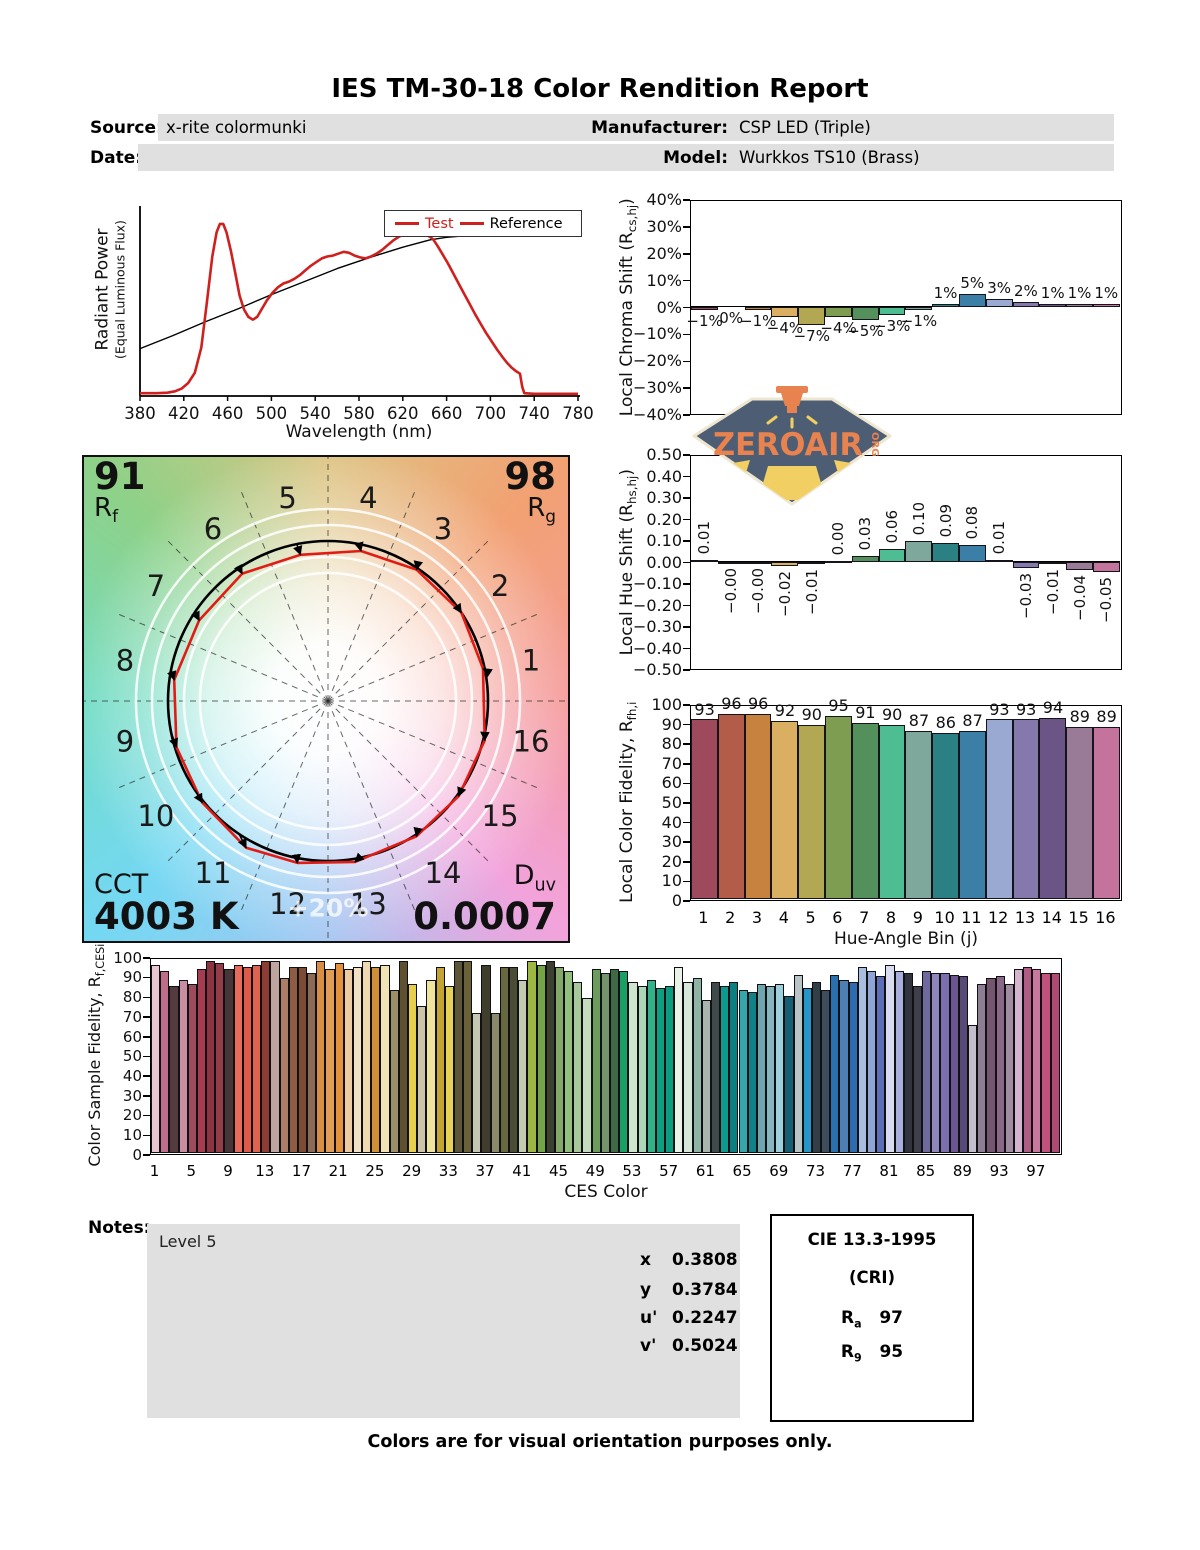  Describe the element at coordinates (1036, 1171) in the screenshot. I see `x-tick-label: 97` at that location.